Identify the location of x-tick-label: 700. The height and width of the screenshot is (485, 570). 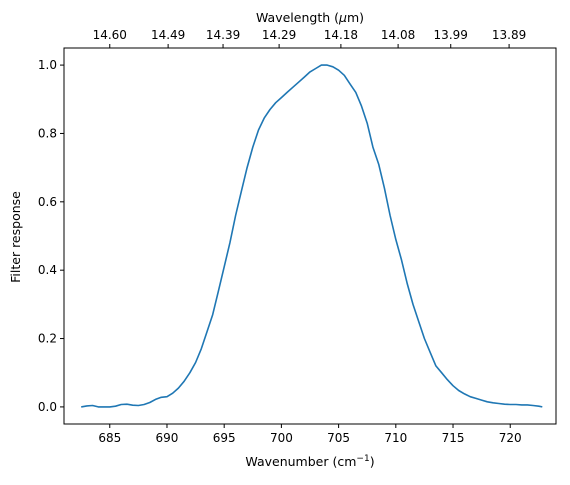
(281, 438).